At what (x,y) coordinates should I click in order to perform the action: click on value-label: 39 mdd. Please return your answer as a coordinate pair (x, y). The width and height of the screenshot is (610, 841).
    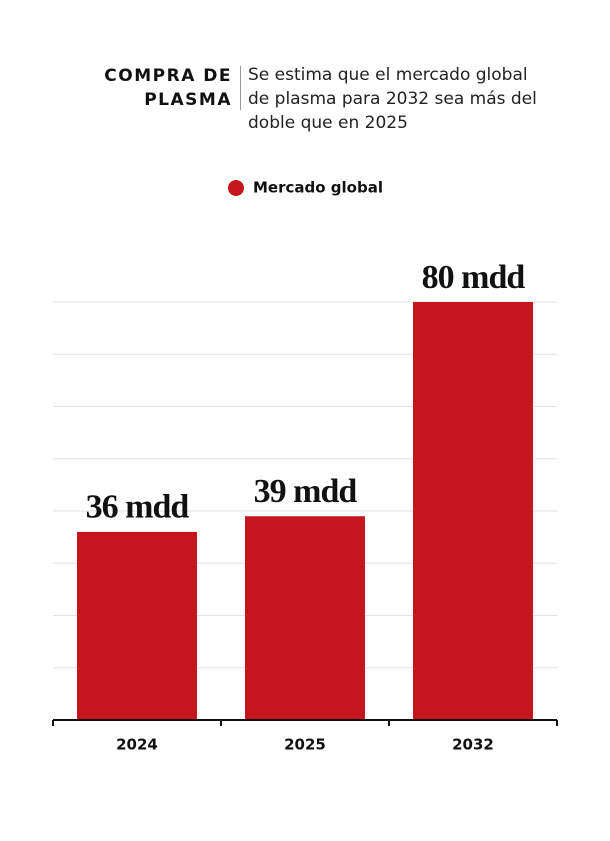
    Looking at the image, I should click on (306, 491).